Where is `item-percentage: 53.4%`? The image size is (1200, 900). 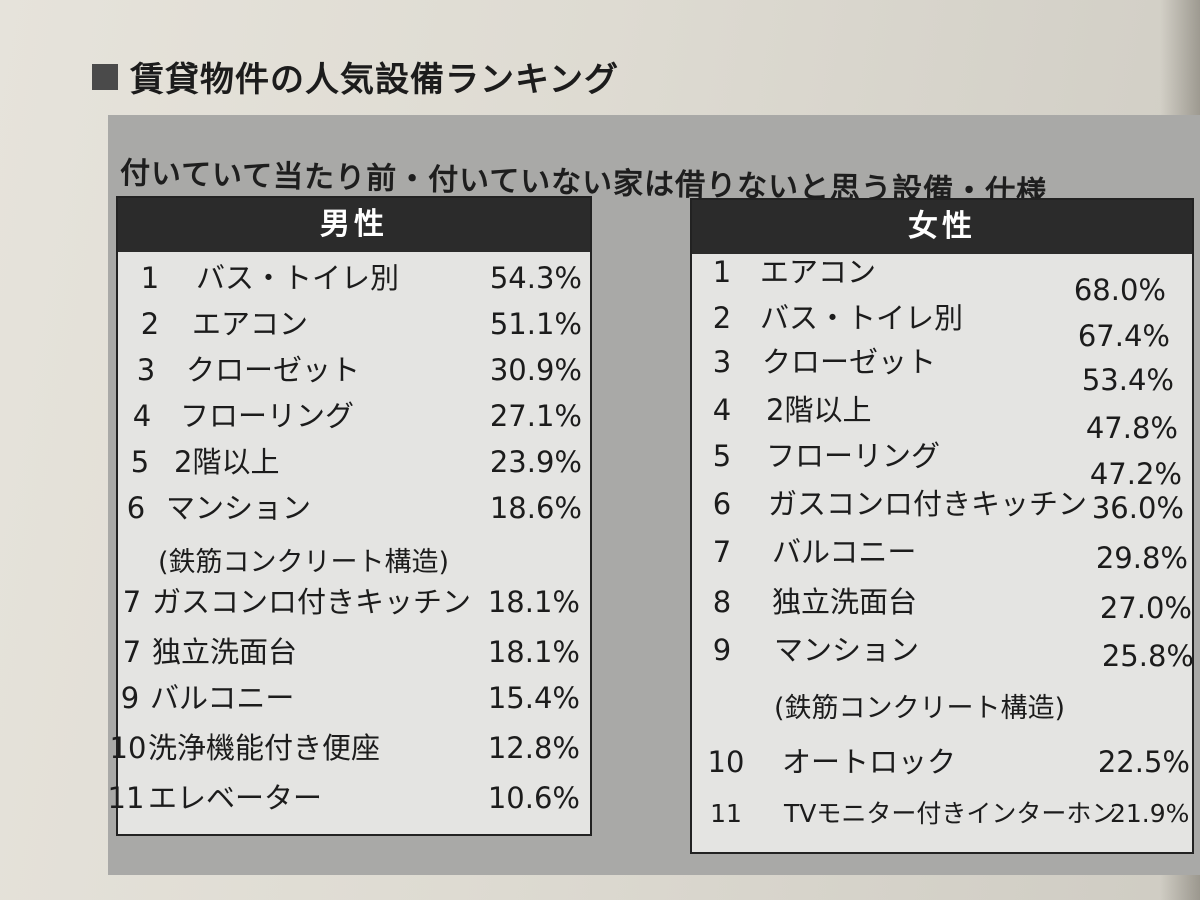
item-percentage: 53.4% is located at coordinates (1127, 380).